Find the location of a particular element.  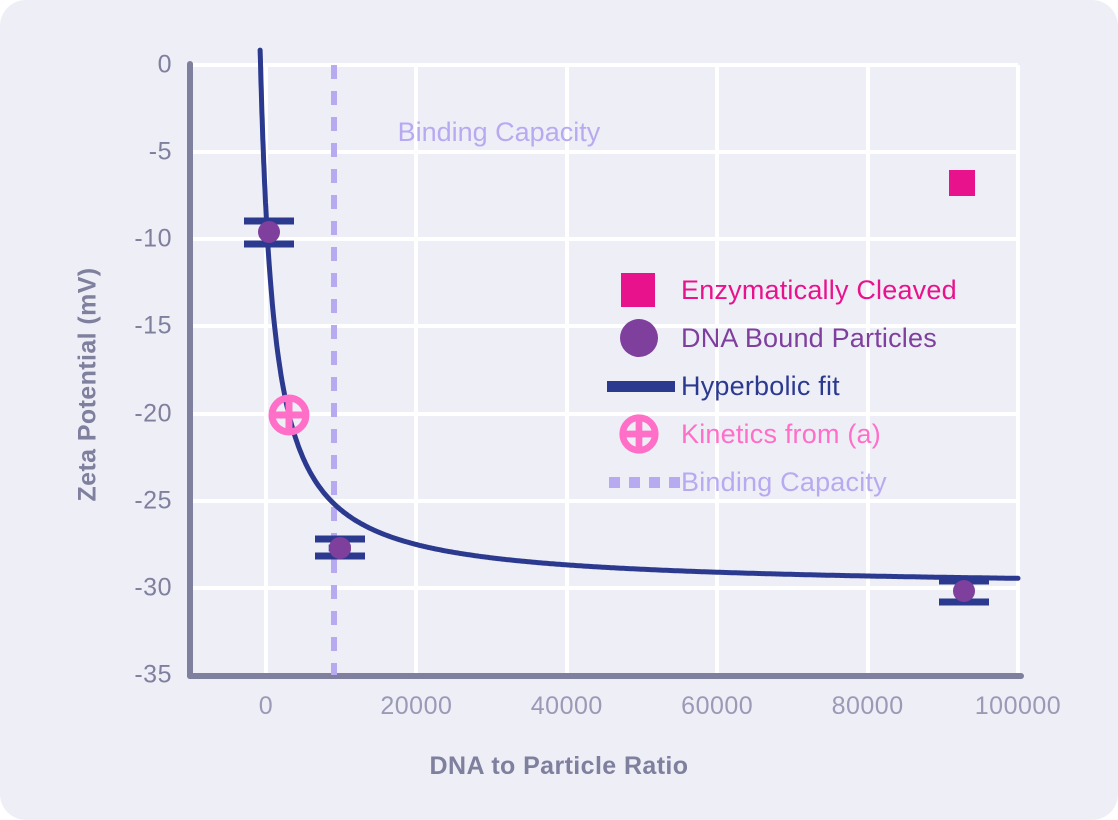

legend-item: Hyperbolic fit is located at coordinates (782, 386).